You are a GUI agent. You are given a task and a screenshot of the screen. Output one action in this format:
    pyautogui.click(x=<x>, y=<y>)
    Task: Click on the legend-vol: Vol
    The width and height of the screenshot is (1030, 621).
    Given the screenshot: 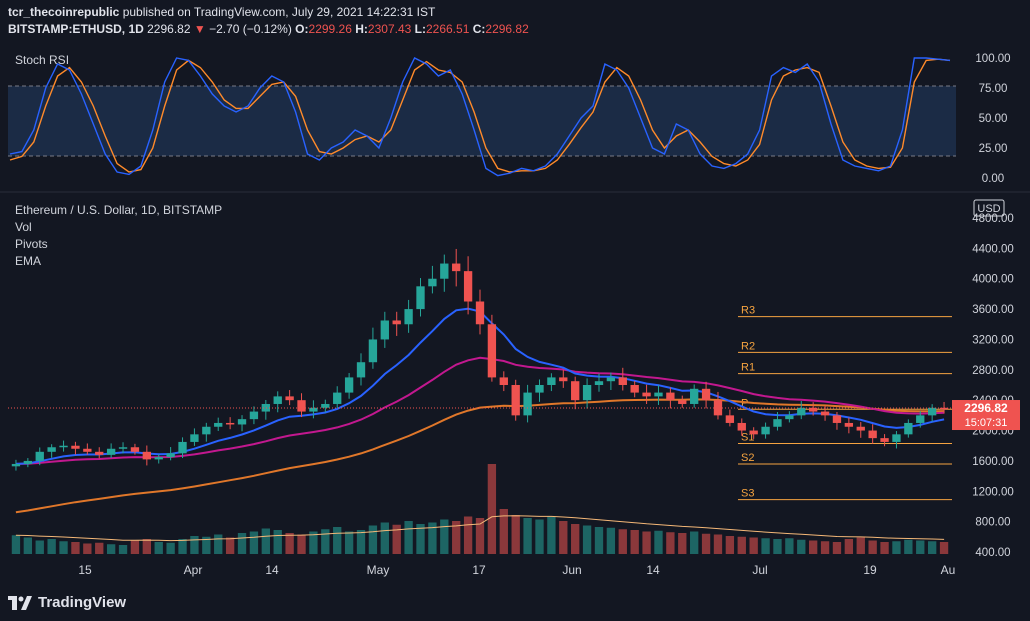 What is the action you would take?
    pyautogui.click(x=23, y=227)
    